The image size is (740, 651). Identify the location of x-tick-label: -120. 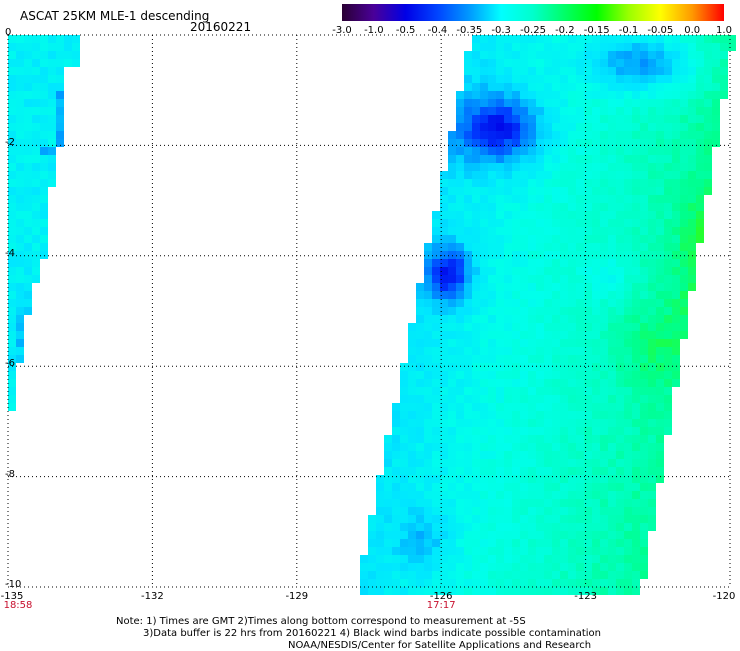
(724, 596).